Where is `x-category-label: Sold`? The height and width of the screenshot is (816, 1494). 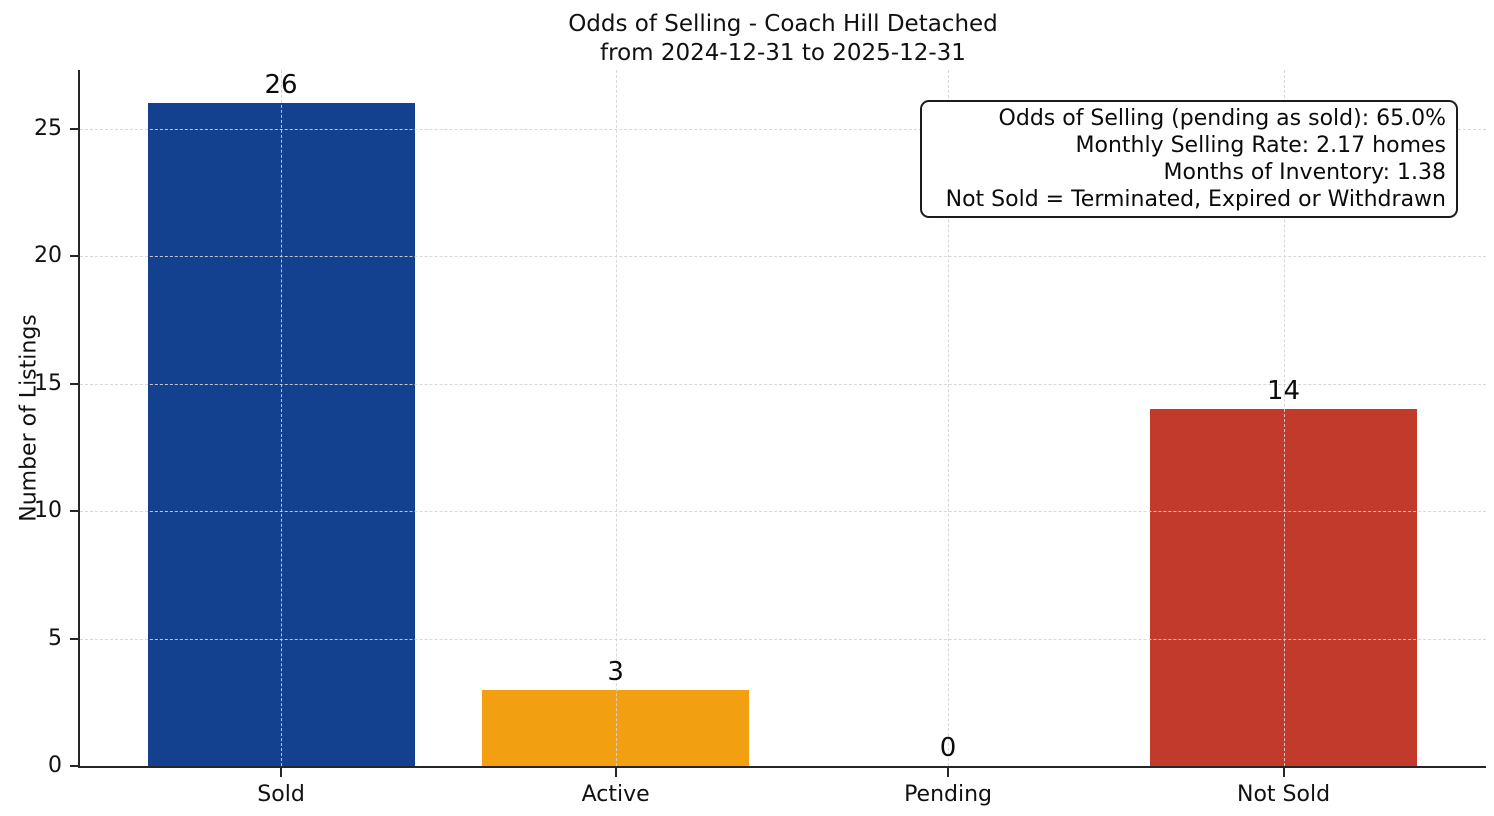
x-category-label: Sold is located at coordinates (281, 794).